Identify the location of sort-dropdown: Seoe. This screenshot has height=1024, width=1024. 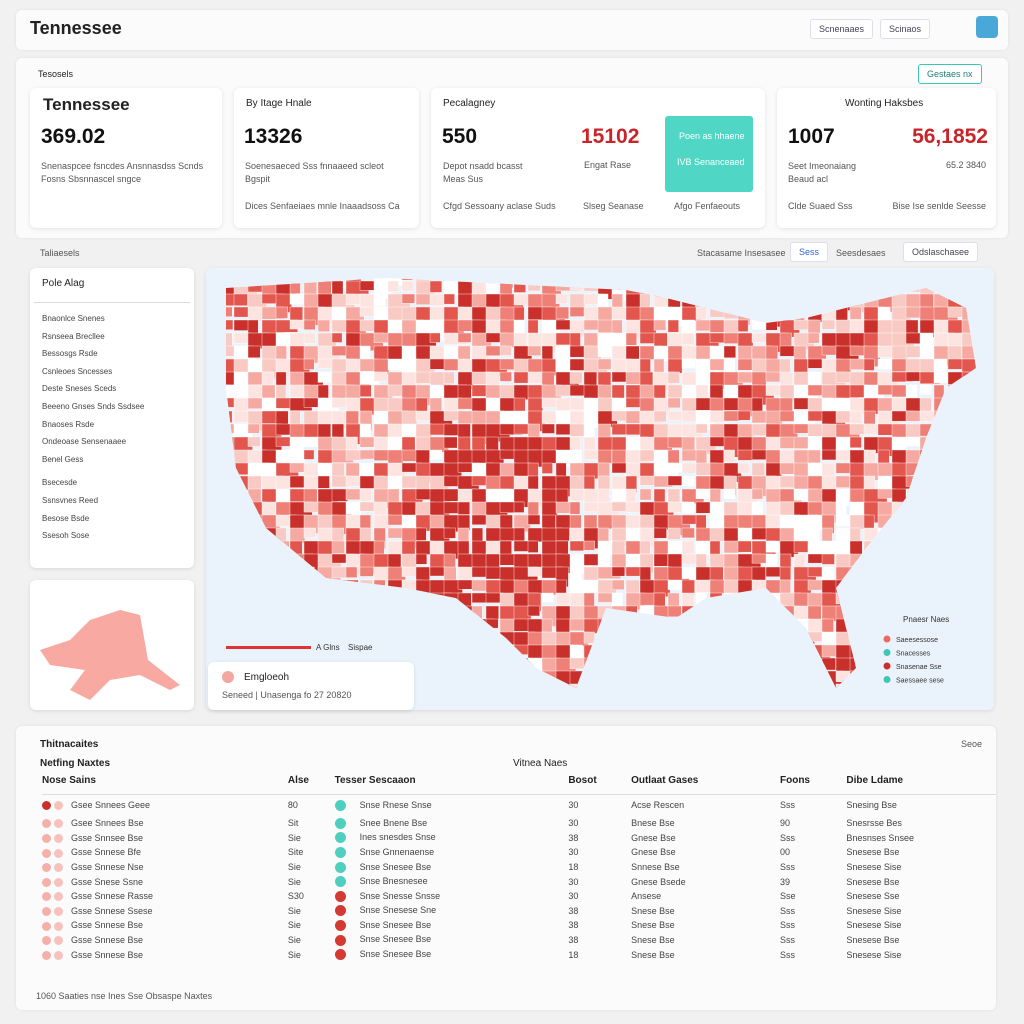
(971, 744).